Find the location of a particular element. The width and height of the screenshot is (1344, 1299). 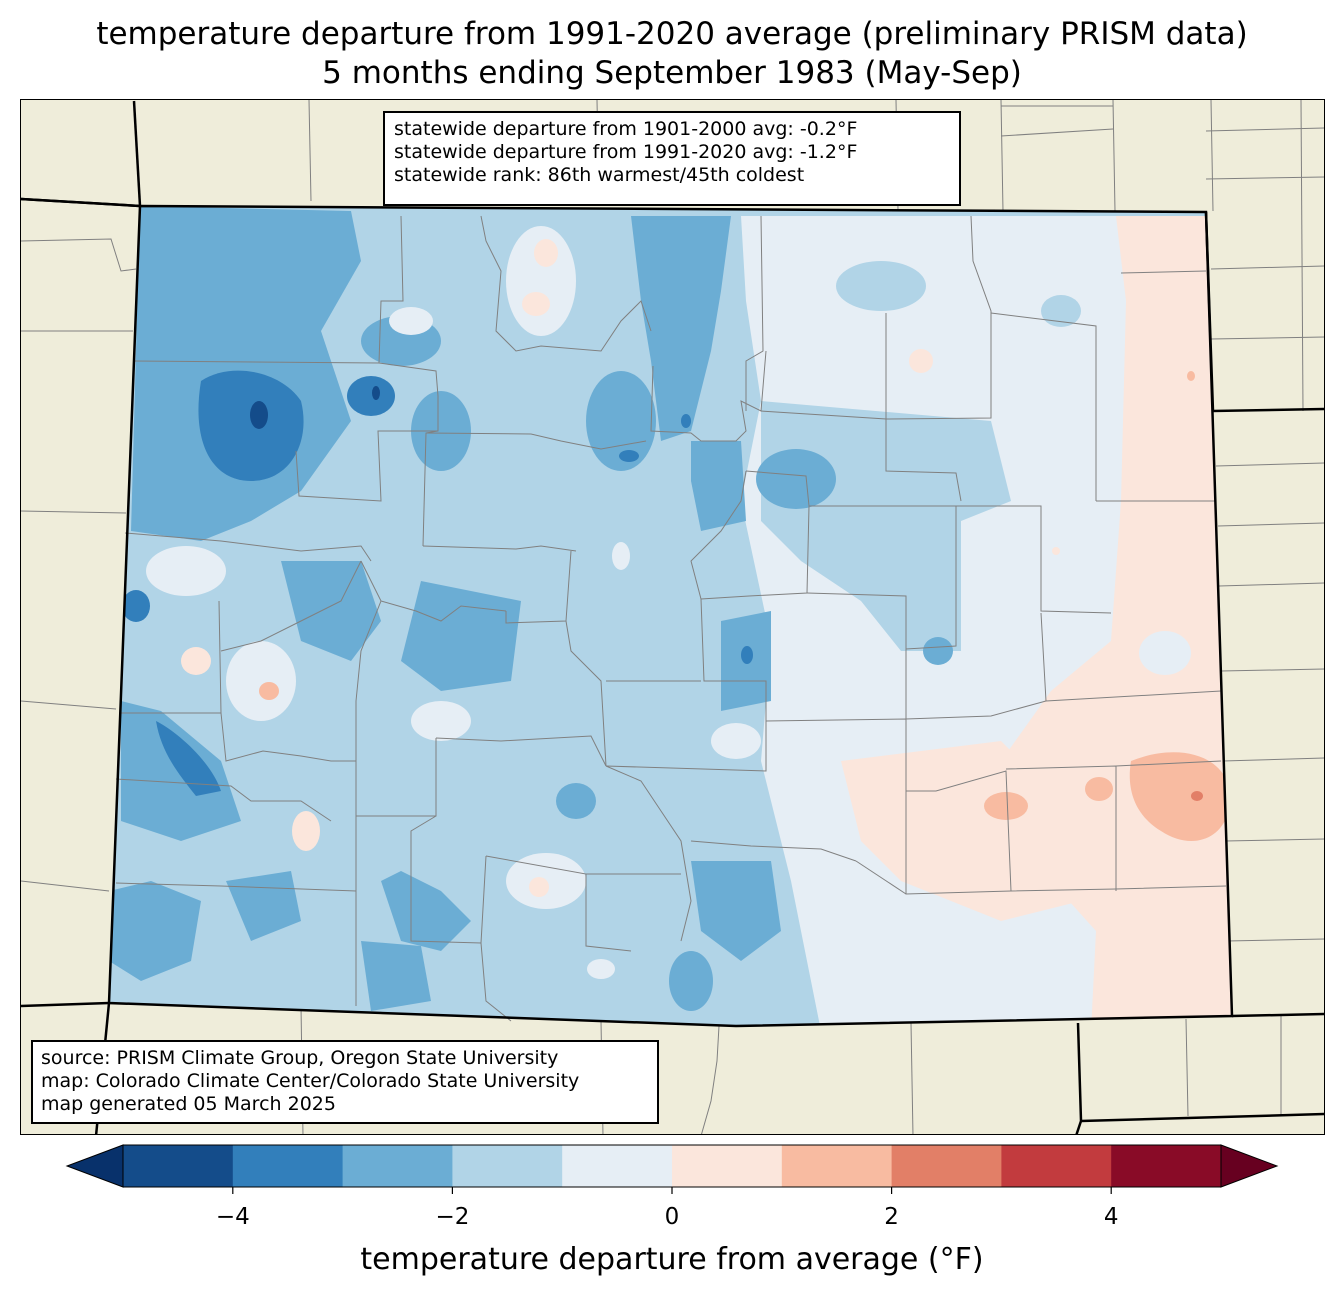

colorbar-ticks: −4 −2 0 2 4 is located at coordinates (667, 1208).